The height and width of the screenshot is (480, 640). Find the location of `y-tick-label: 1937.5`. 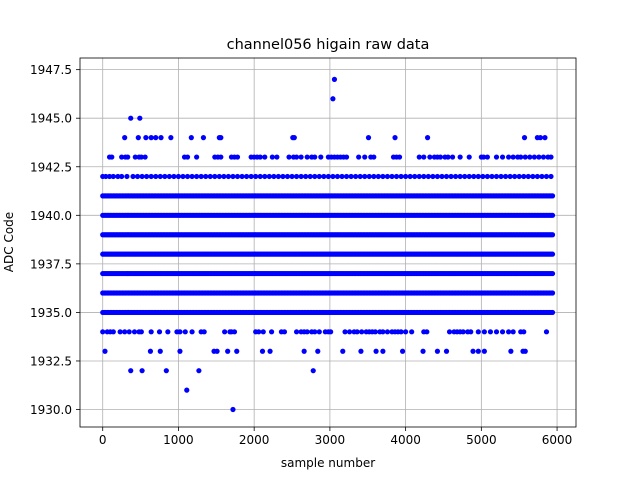

y-tick-label: 1937.5 is located at coordinates (51, 264).